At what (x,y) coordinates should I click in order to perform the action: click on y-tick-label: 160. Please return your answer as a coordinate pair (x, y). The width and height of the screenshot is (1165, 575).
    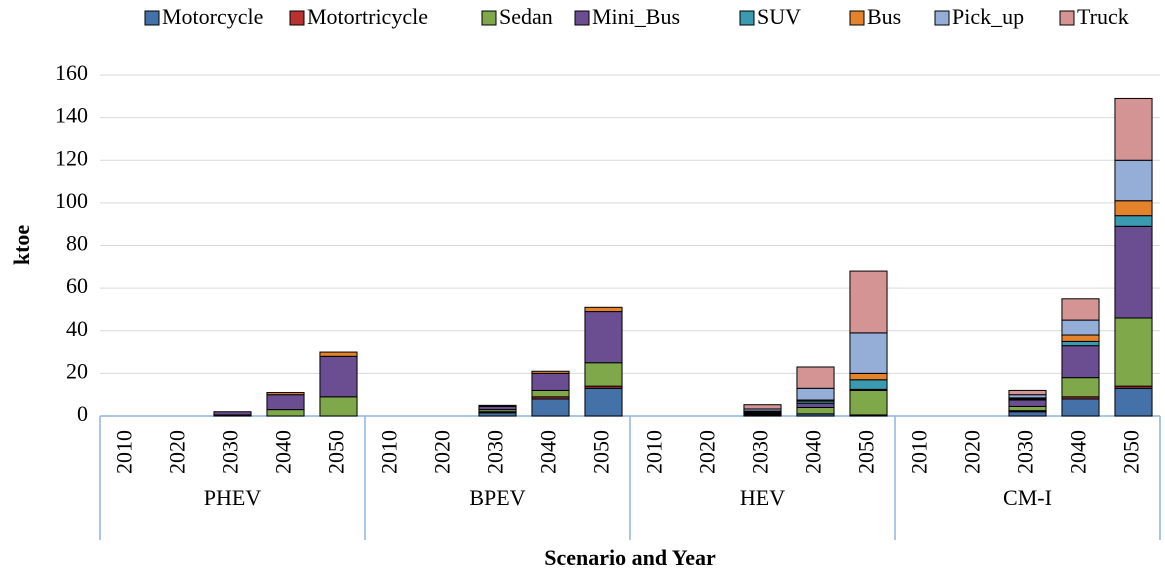
    Looking at the image, I should click on (71, 72).